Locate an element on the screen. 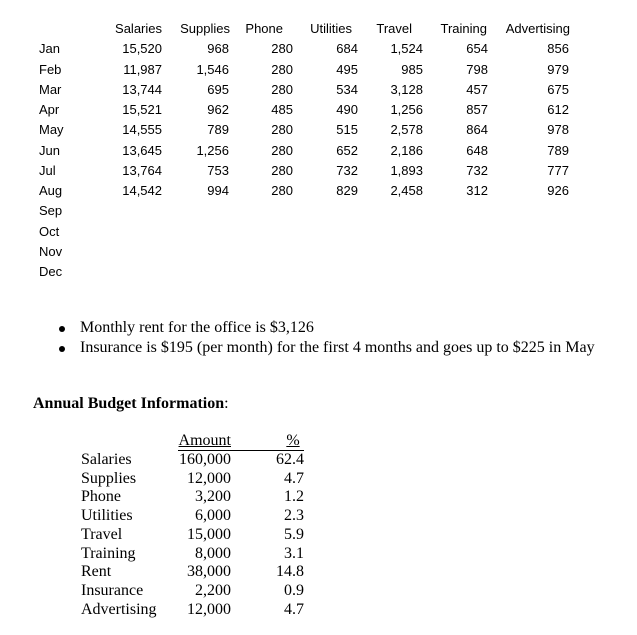 The image size is (637, 635). month-label: Apr is located at coordinates (49, 109).